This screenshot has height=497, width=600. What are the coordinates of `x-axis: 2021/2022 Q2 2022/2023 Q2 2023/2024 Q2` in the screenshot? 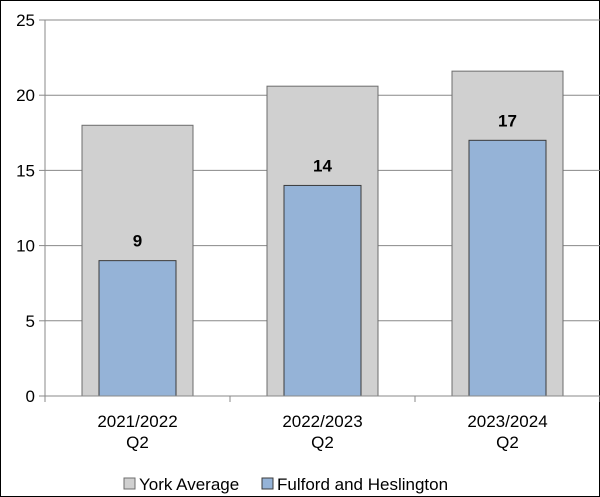 It's located at (322, 423).